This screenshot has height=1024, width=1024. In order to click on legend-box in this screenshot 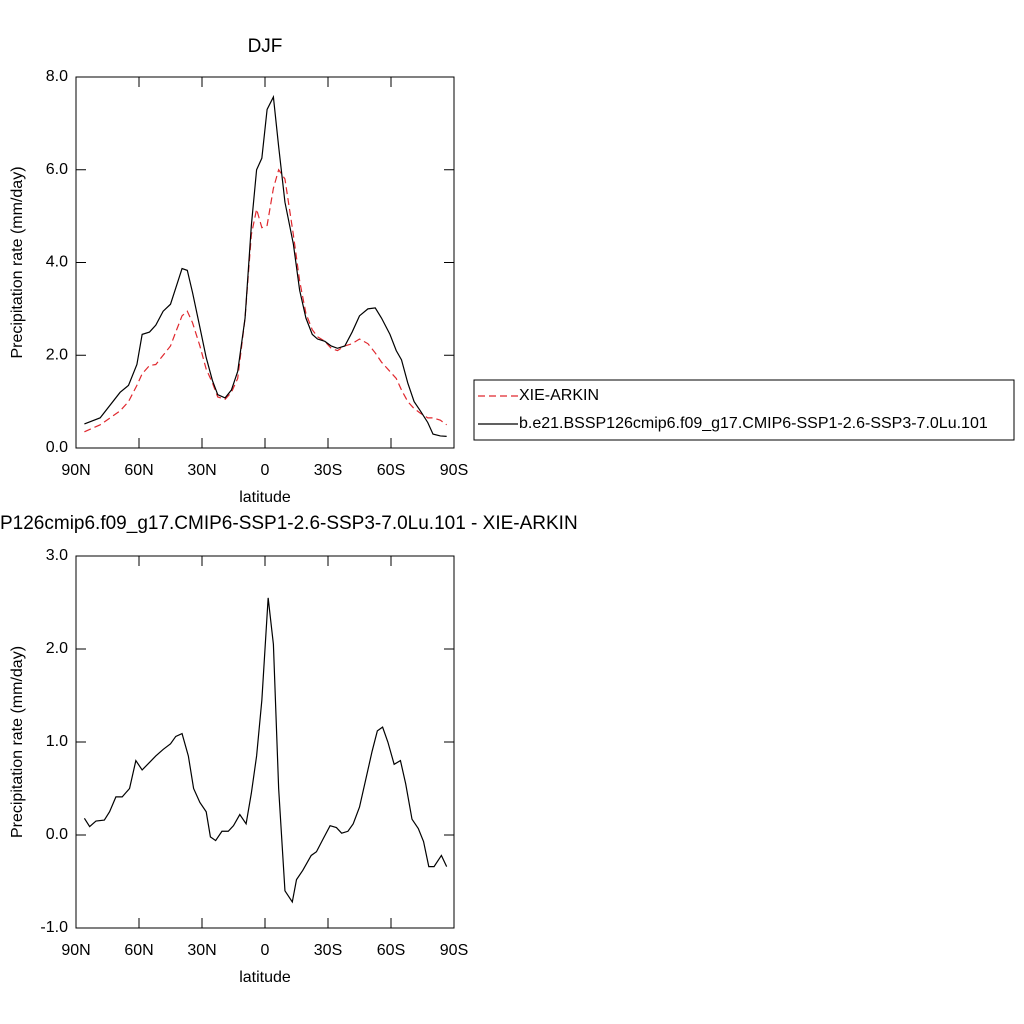, I will do `click(744, 410)`.